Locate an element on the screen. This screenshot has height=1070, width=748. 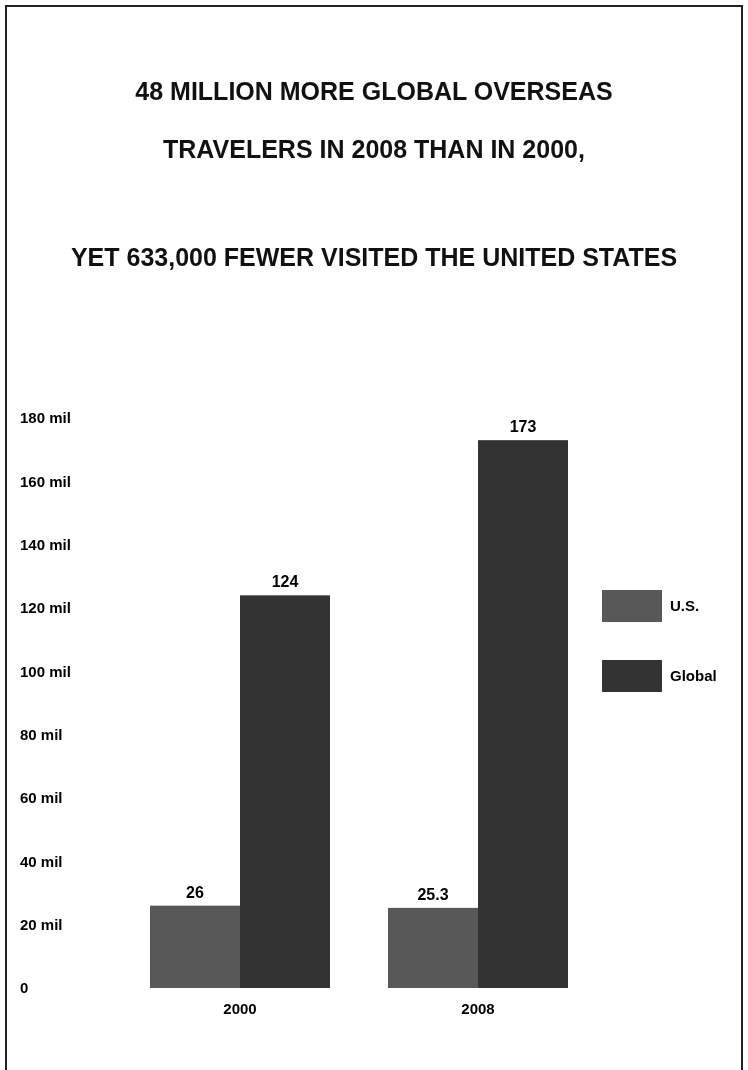
legend-label: Global is located at coordinates (693, 676).